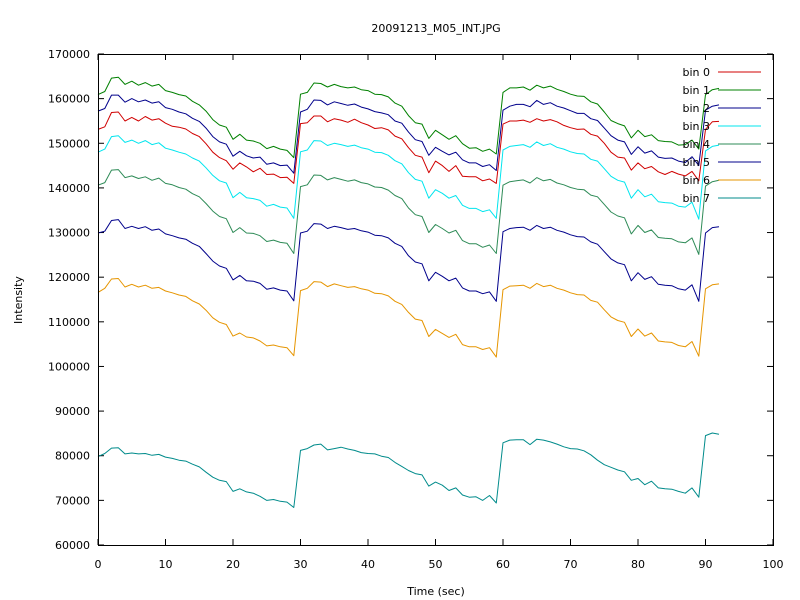 This screenshot has width=800, height=600. I want to click on y-tick-label: 150000, so click(69, 143).